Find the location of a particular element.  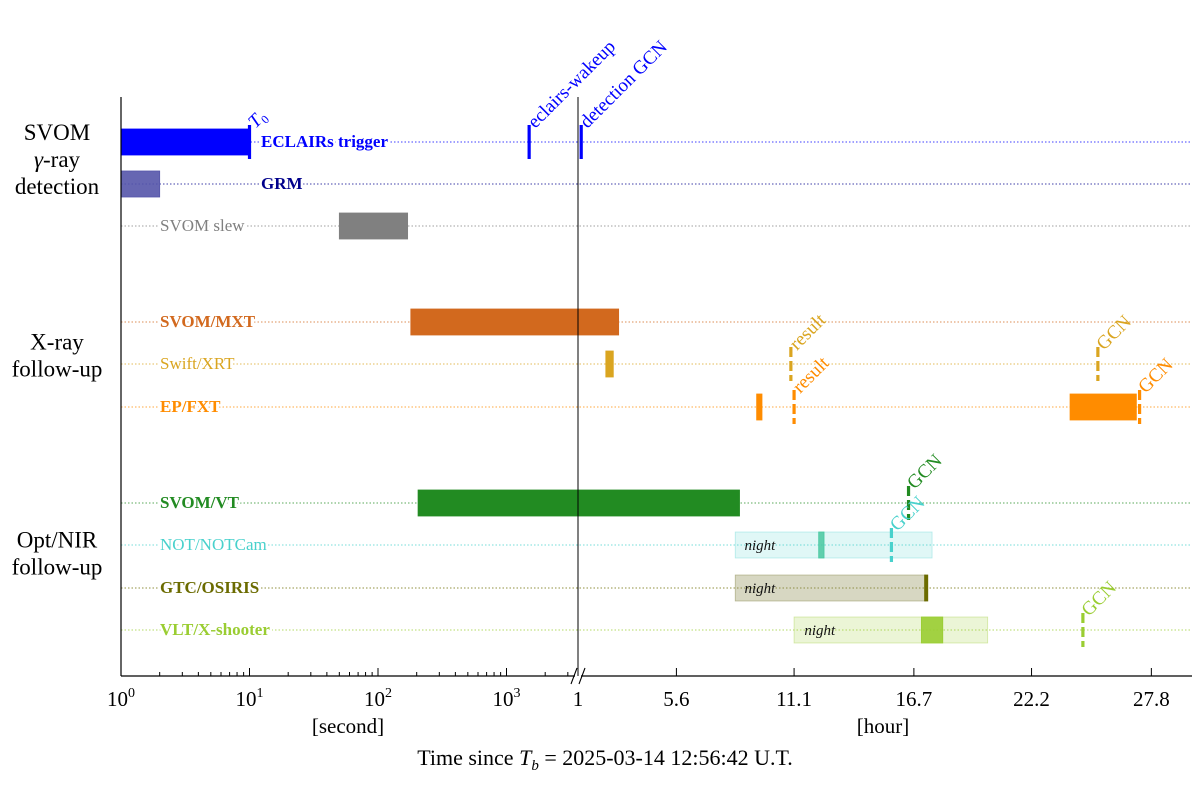

row-label-swift-xrt: Swift/XRT is located at coordinates (197, 363).